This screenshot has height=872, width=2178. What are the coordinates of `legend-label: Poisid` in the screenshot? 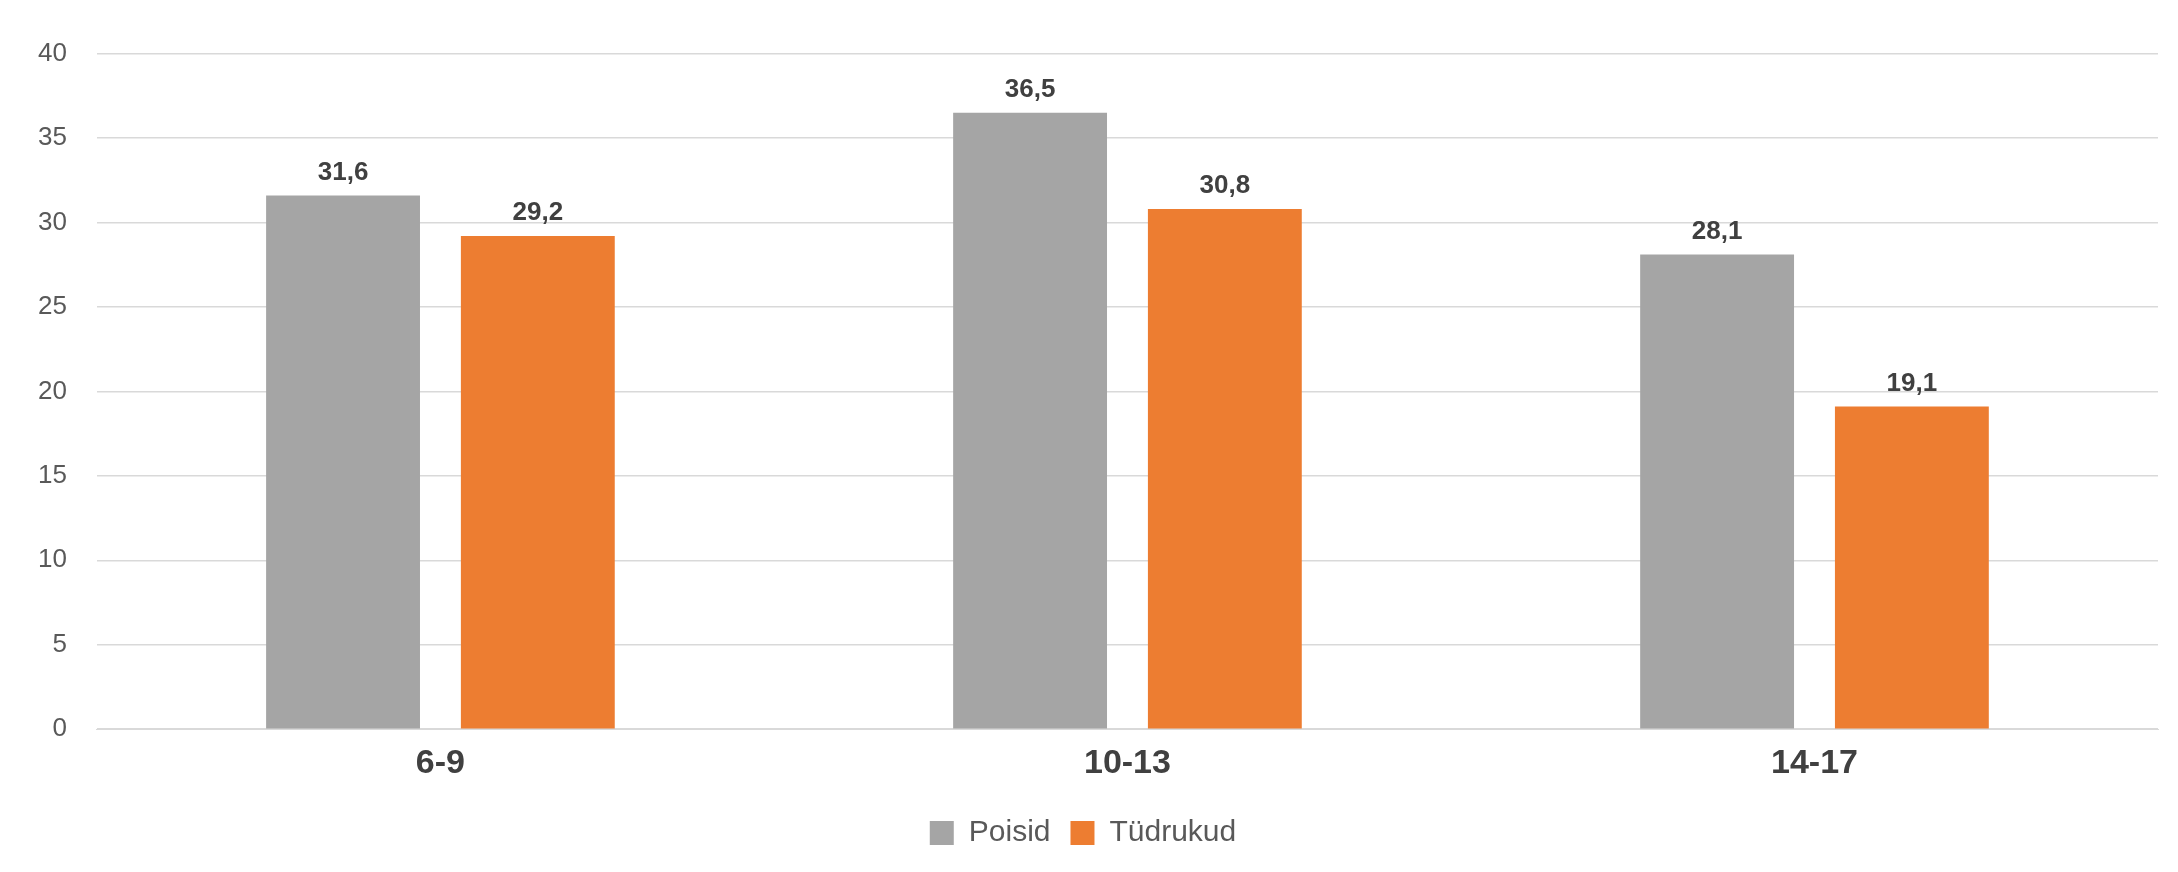 It's located at (1009, 831).